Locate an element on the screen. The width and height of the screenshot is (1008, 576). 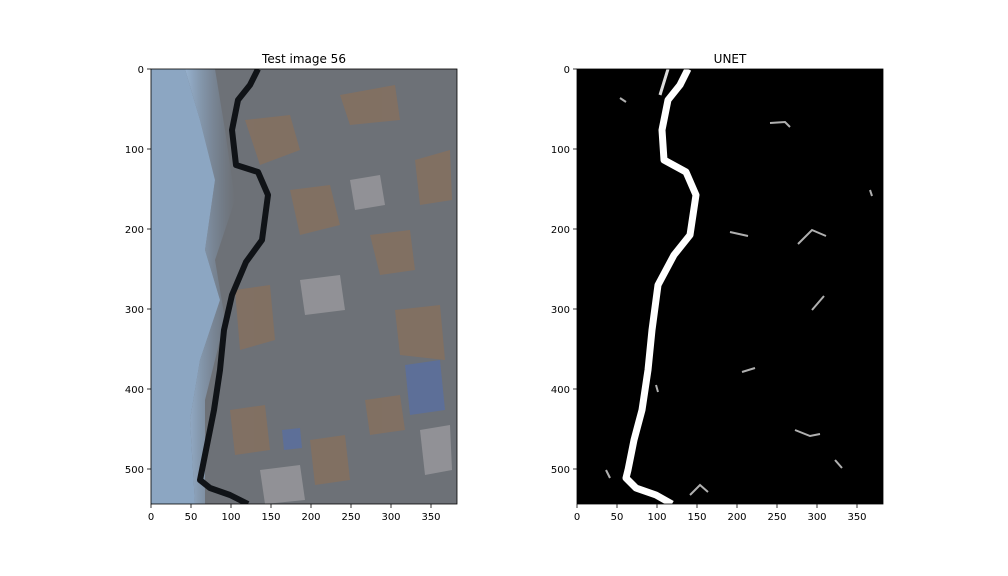
mask-crack is located at coordinates (661, 286).